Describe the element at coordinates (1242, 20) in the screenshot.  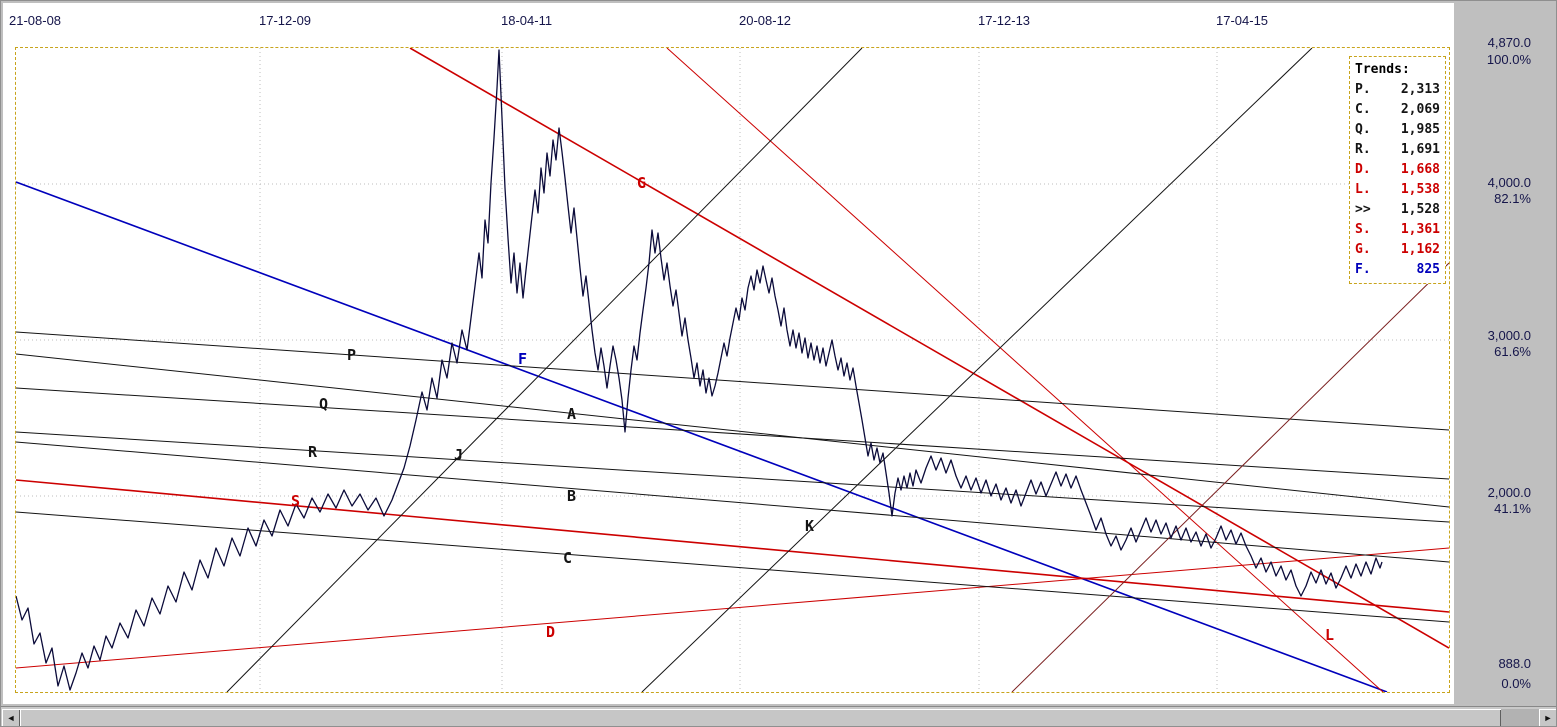
I see `date-tick-label: 17-04-15` at that location.